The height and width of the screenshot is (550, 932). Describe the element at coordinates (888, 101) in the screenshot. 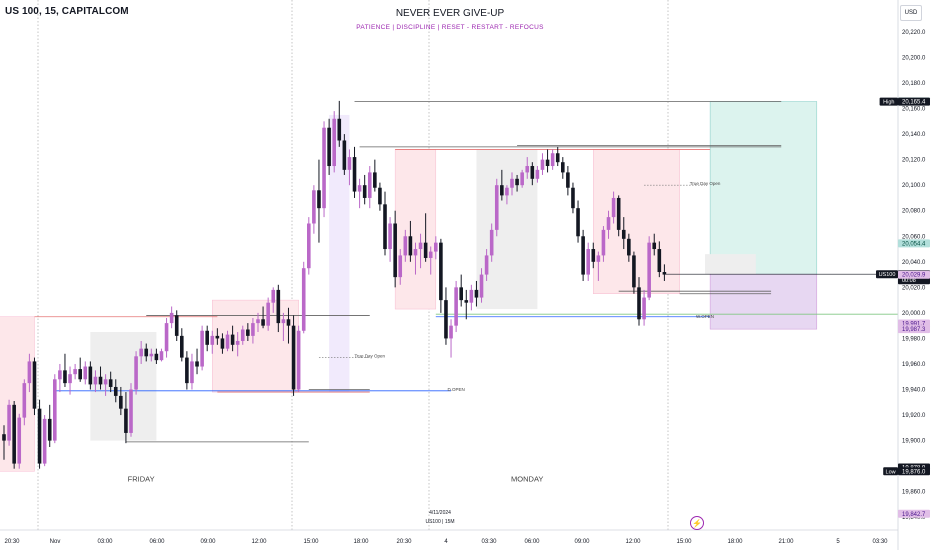

I see `price-badge-label` at that location.